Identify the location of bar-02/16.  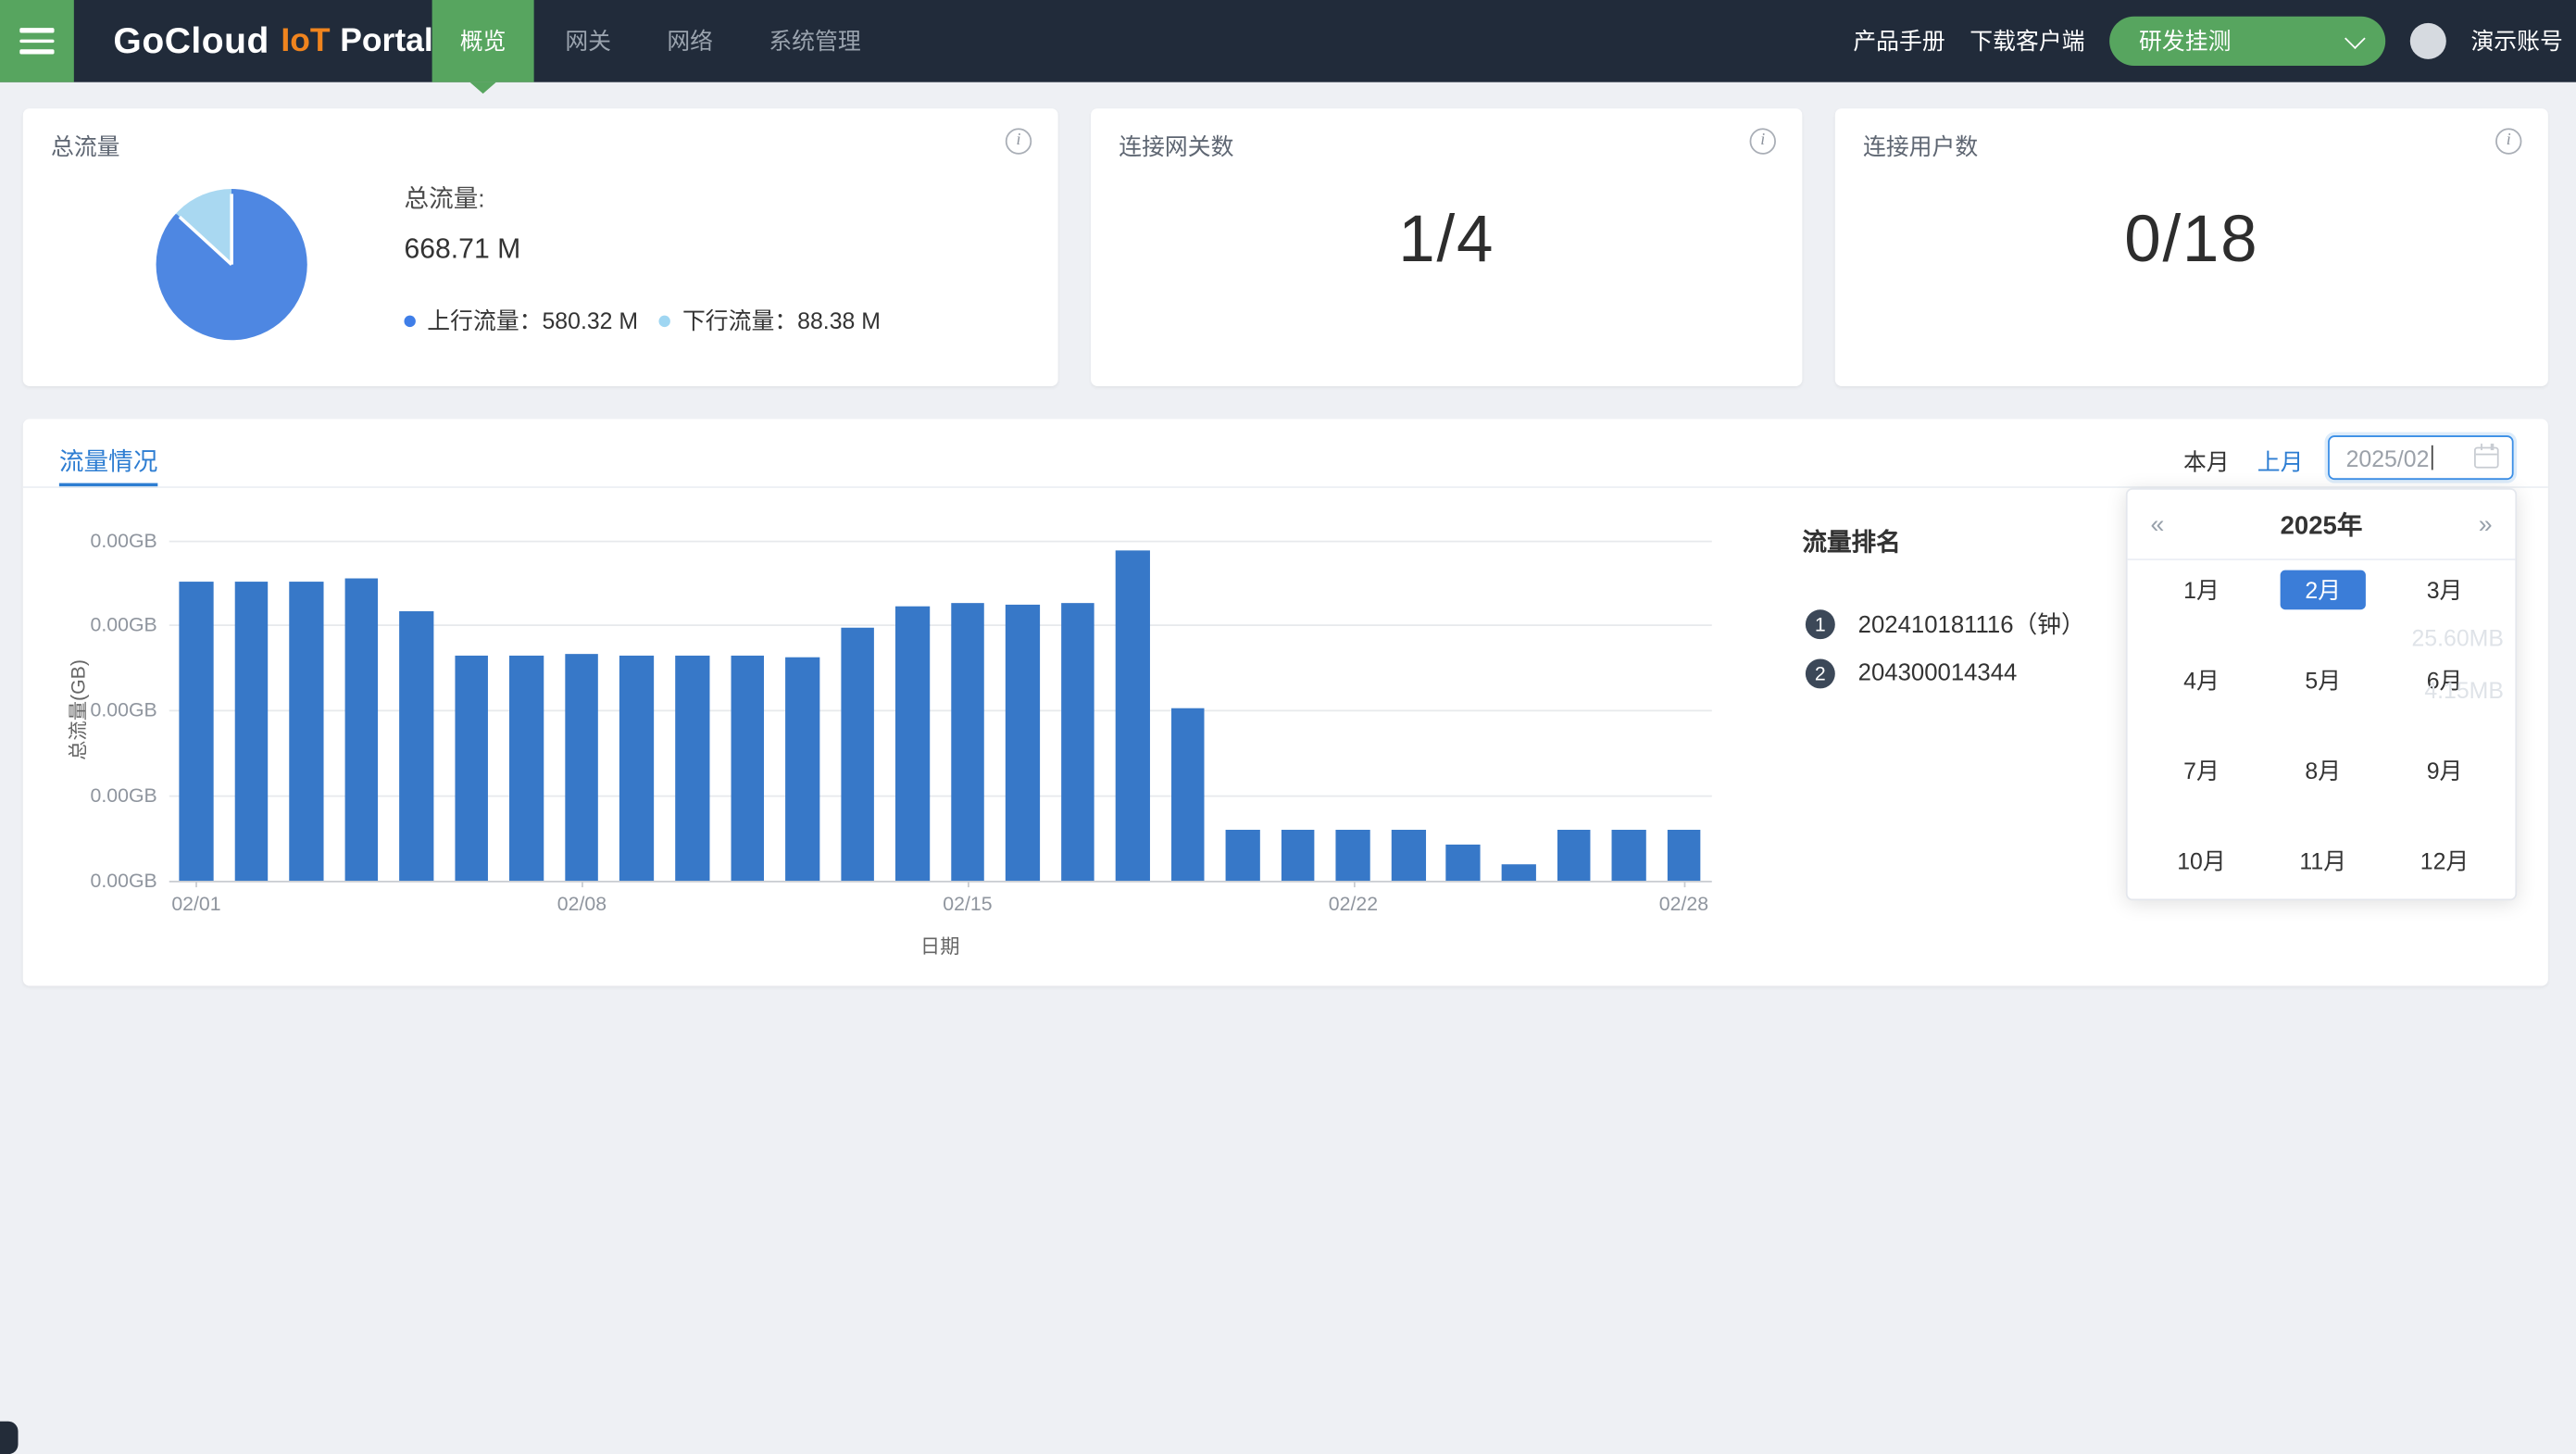
(1023, 743).